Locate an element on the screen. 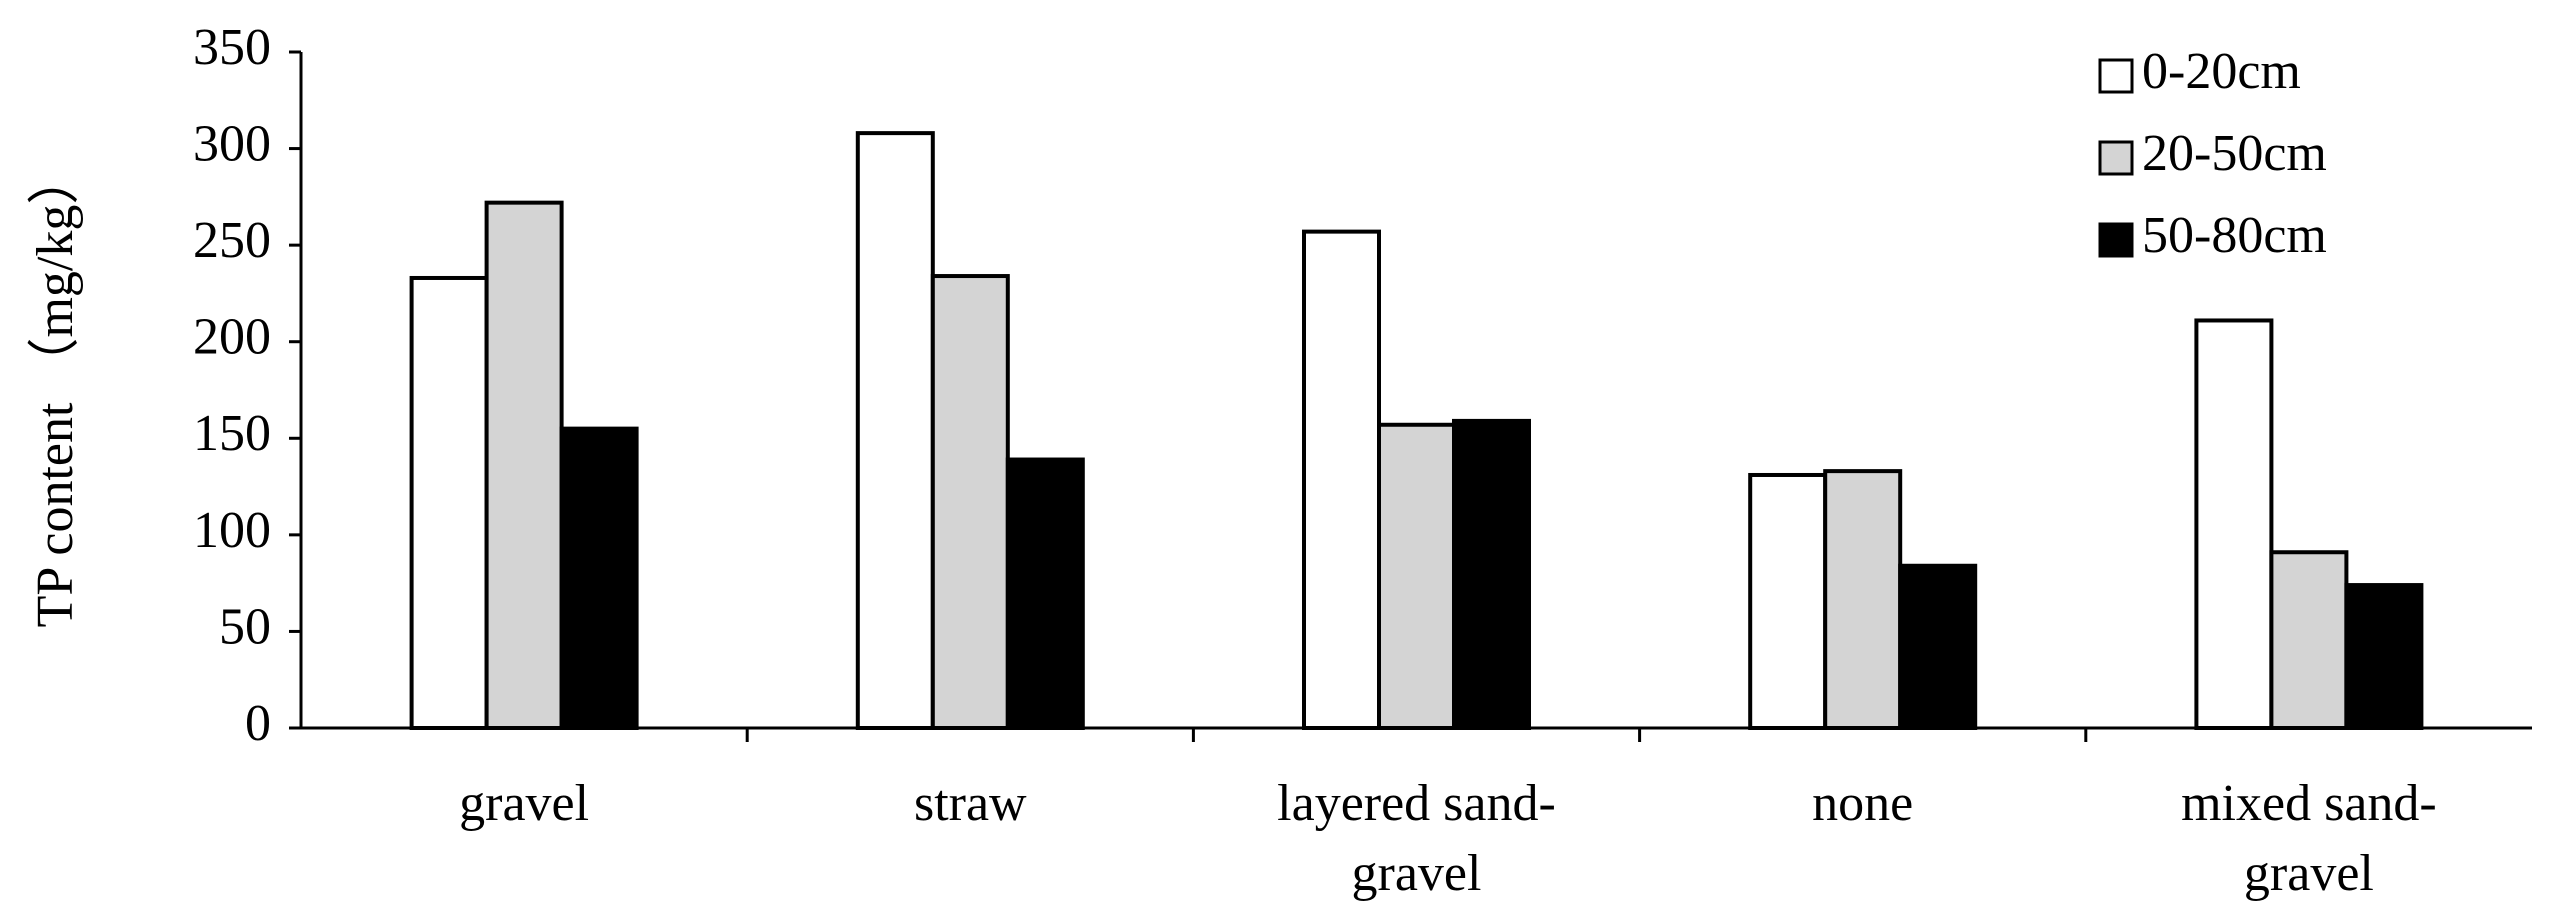 The width and height of the screenshot is (2553, 924). y-tick-label: 0 is located at coordinates (258, 723).